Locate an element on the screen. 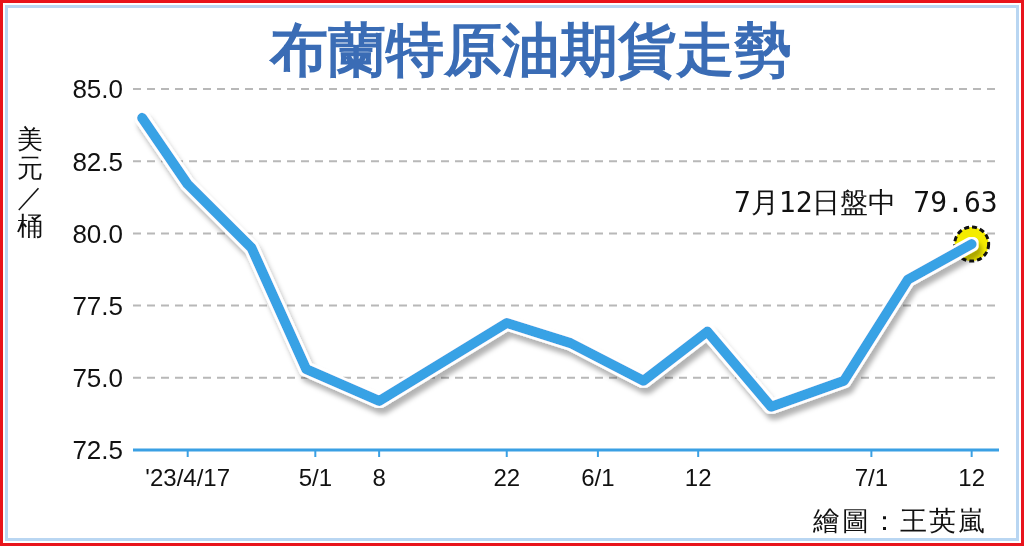 The image size is (1024, 546). chart-title: 布蘭特原油期貨走勢 is located at coordinates (530, 49).